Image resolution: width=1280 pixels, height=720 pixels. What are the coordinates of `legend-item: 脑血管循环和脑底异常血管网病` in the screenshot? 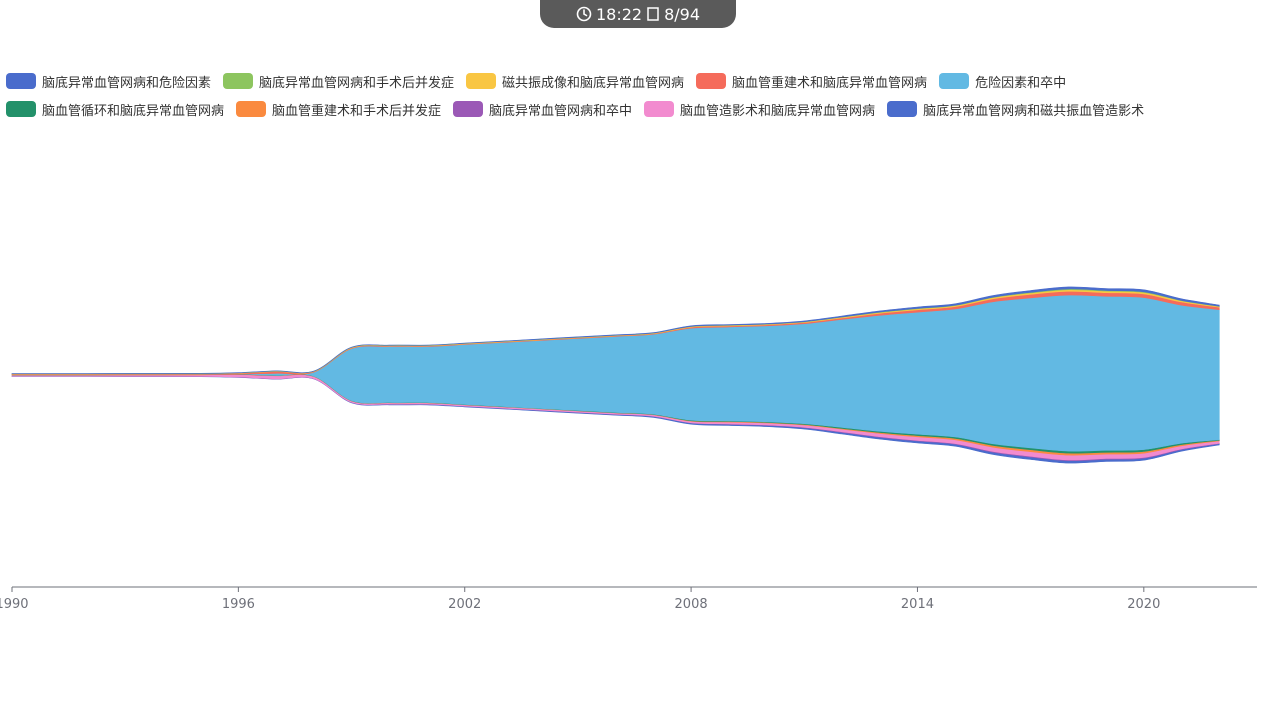 It's located at (115, 109).